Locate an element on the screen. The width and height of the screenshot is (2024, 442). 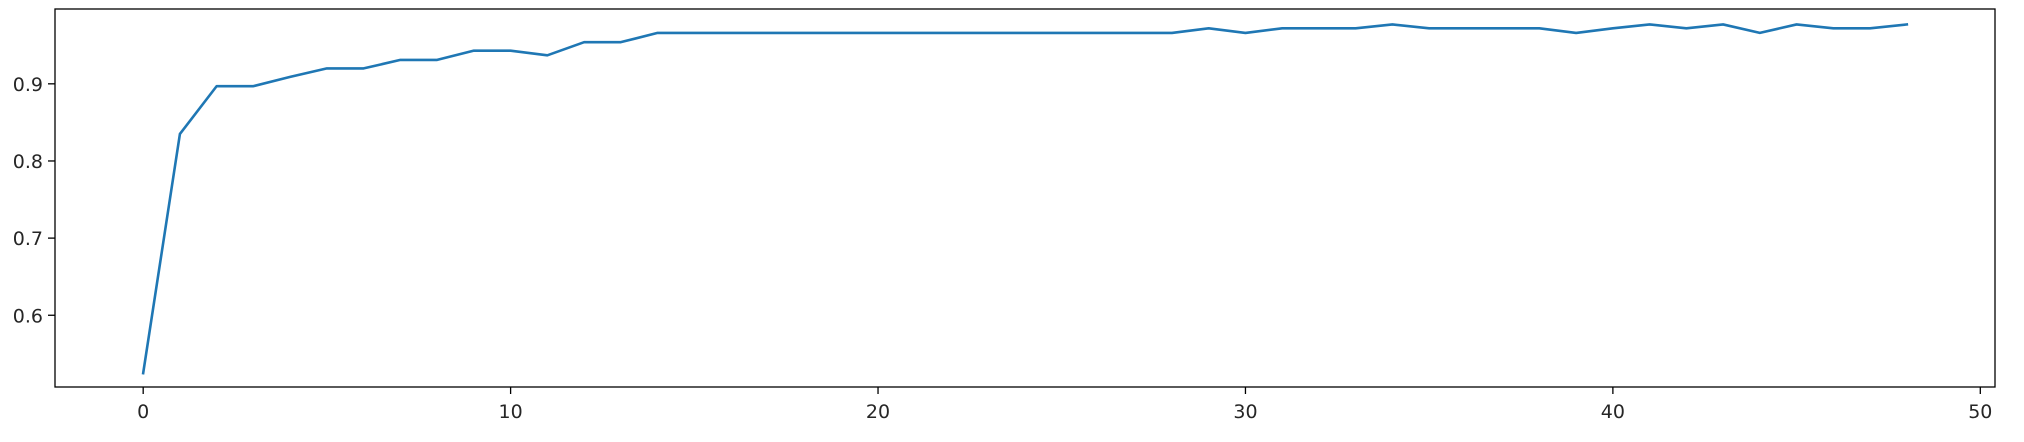
x-tick-label: 50 is located at coordinates (1980, 412).